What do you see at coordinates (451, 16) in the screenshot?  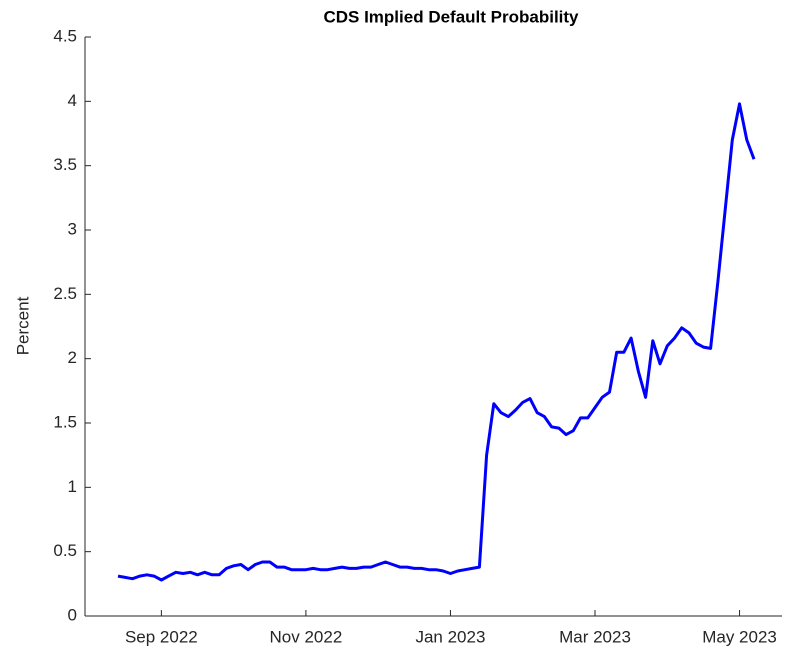 I see `chart-title: CDS Implied Default Probability` at bounding box center [451, 16].